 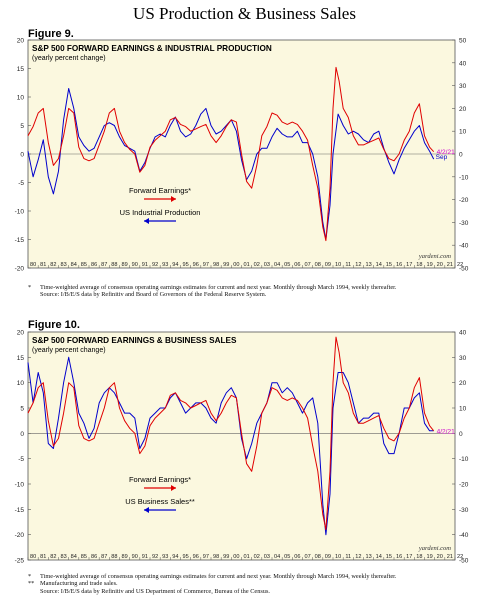 What do you see at coordinates (21, 41) in the screenshot?
I see `left-tick-label: 20` at bounding box center [21, 41].